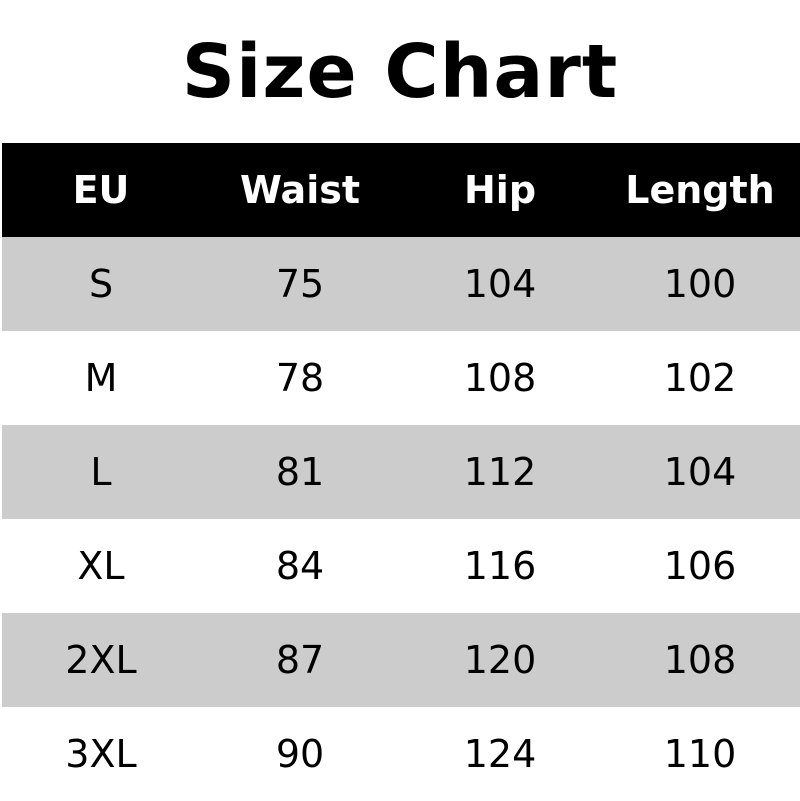 The image size is (800, 801). I want to click on table-row: M 78 108 102, so click(401, 378).